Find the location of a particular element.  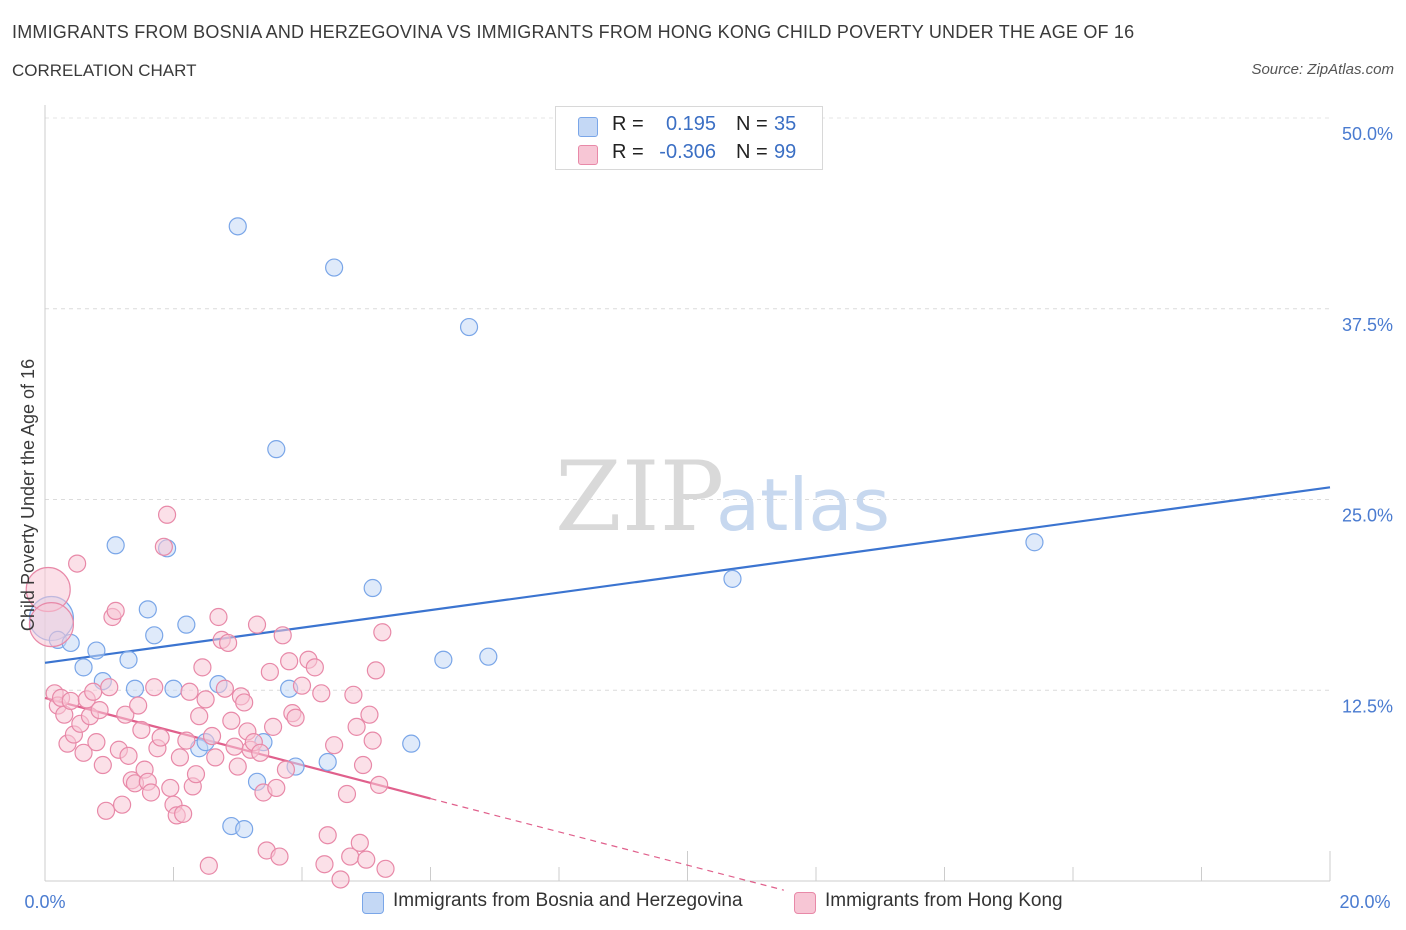

source-label: Source: ZipAtlas.com is located at coordinates (1322, 69).